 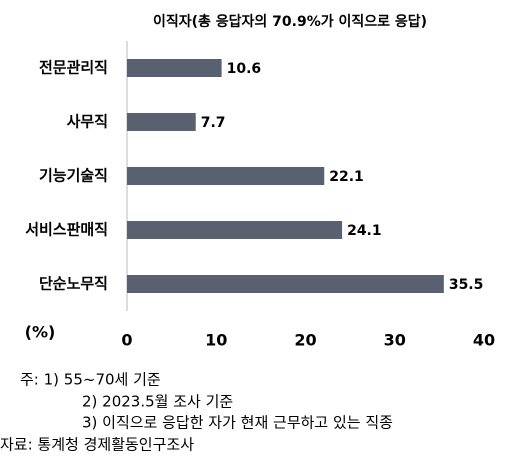 What do you see at coordinates (216, 340) in the screenshot?
I see `x-tick-label: 10` at bounding box center [216, 340].